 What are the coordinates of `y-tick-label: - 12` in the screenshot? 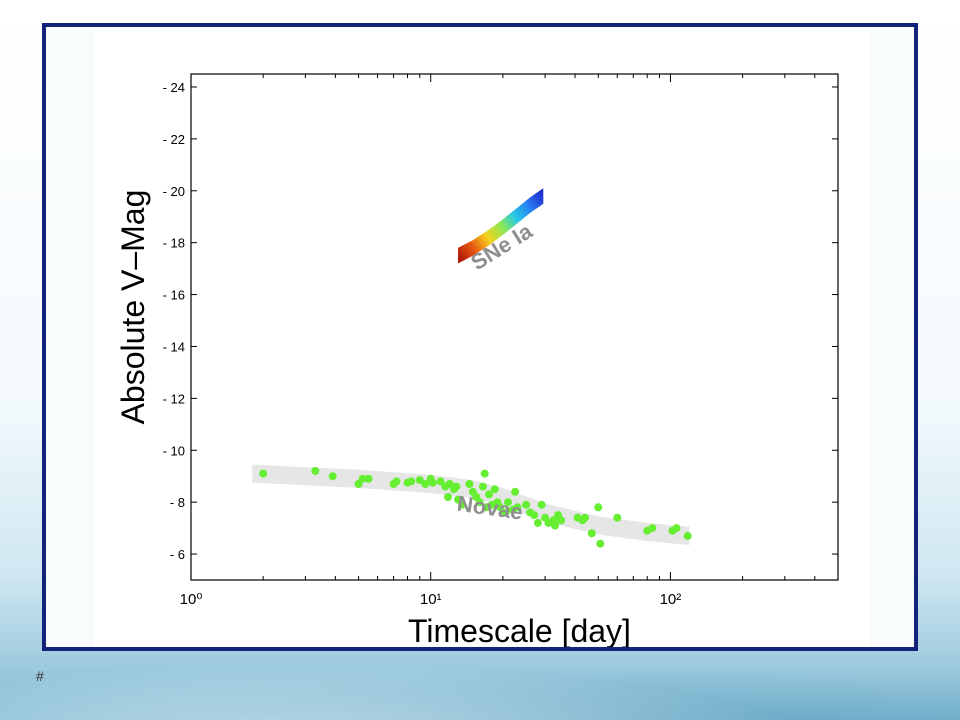 It's located at (174, 398).